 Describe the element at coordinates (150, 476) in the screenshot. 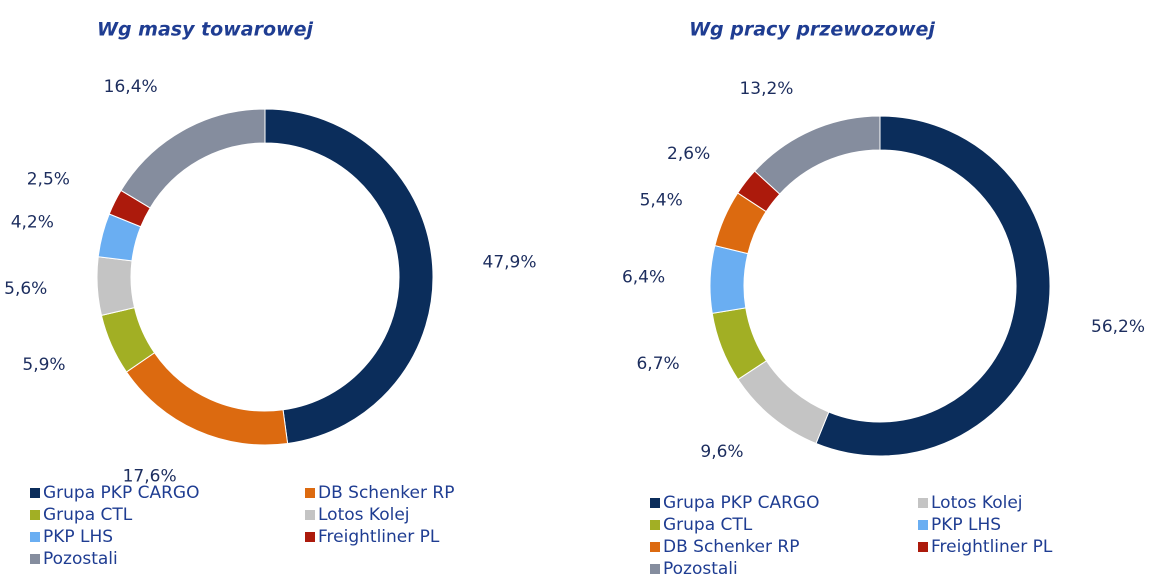

I see `data-label: 17,6%` at that location.